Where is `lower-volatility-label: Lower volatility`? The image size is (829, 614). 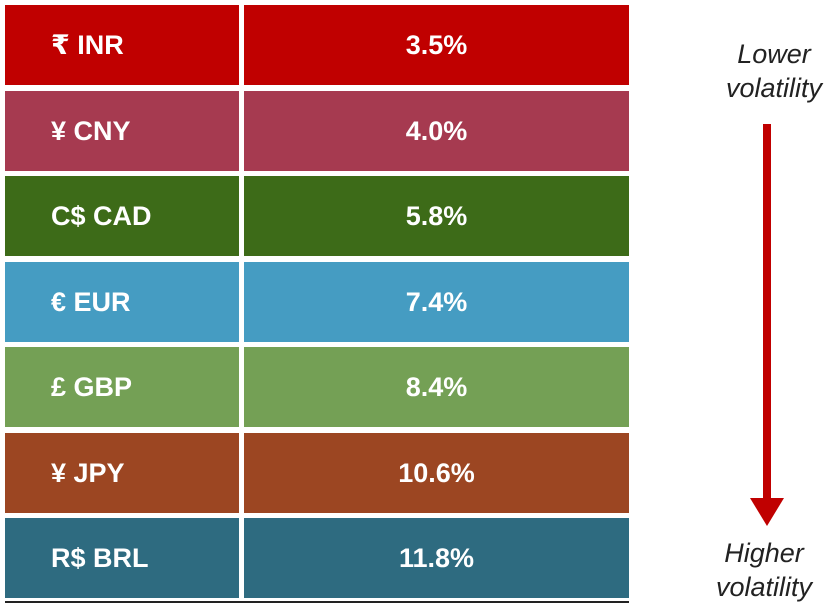 lower-volatility-label: Lower volatility is located at coordinates (761, 71).